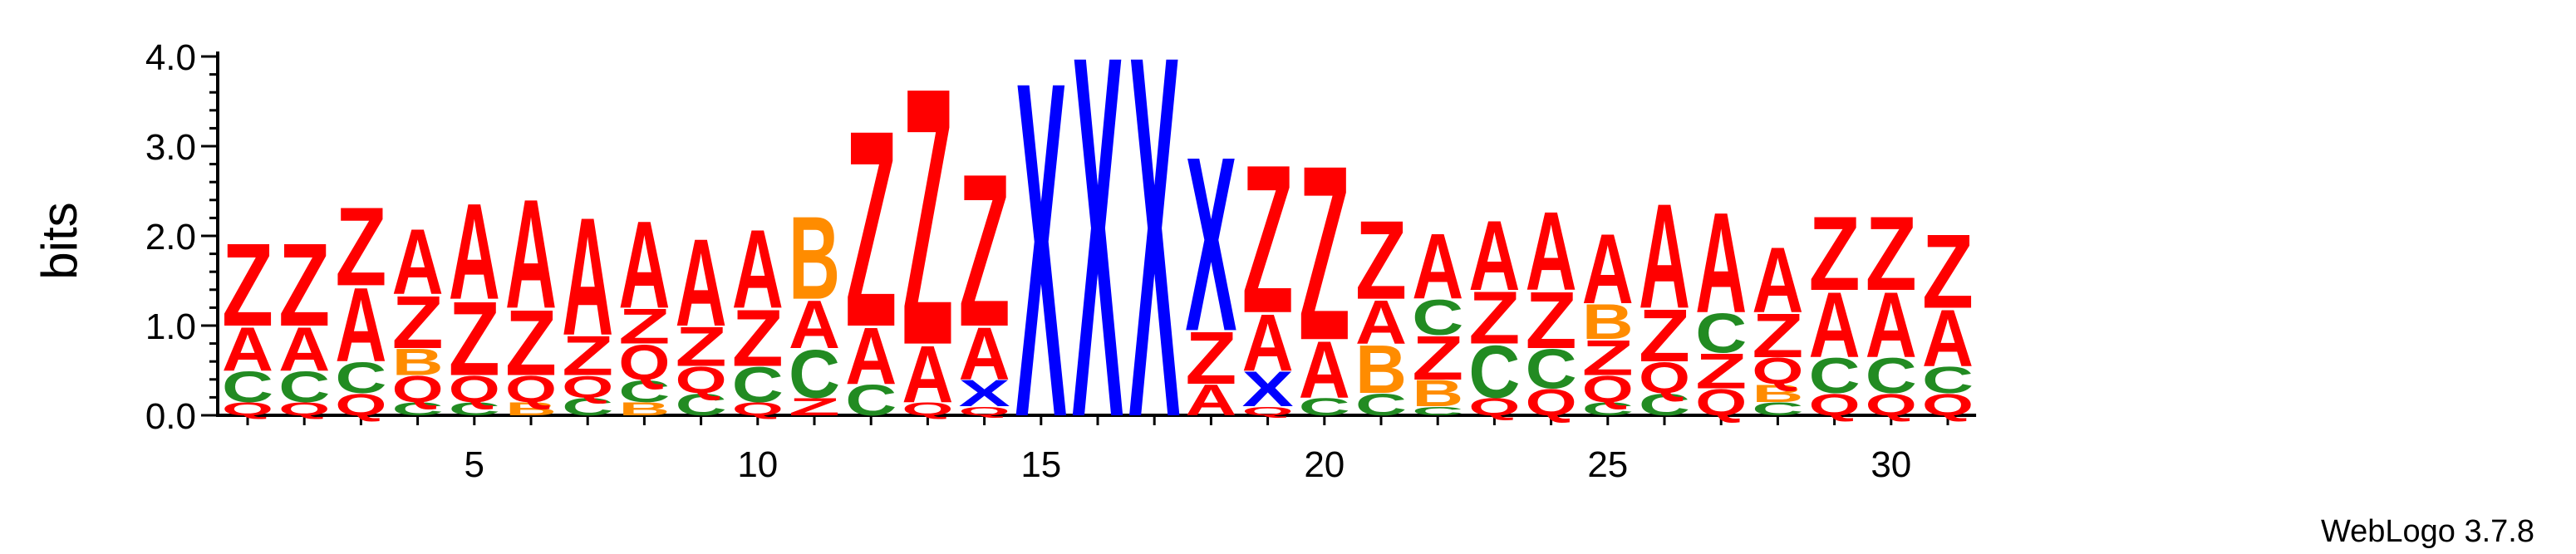 The width and height of the screenshot is (2576, 554). Describe the element at coordinates (170, 416) in the screenshot. I see `y-tick-label: 0.0` at that location.